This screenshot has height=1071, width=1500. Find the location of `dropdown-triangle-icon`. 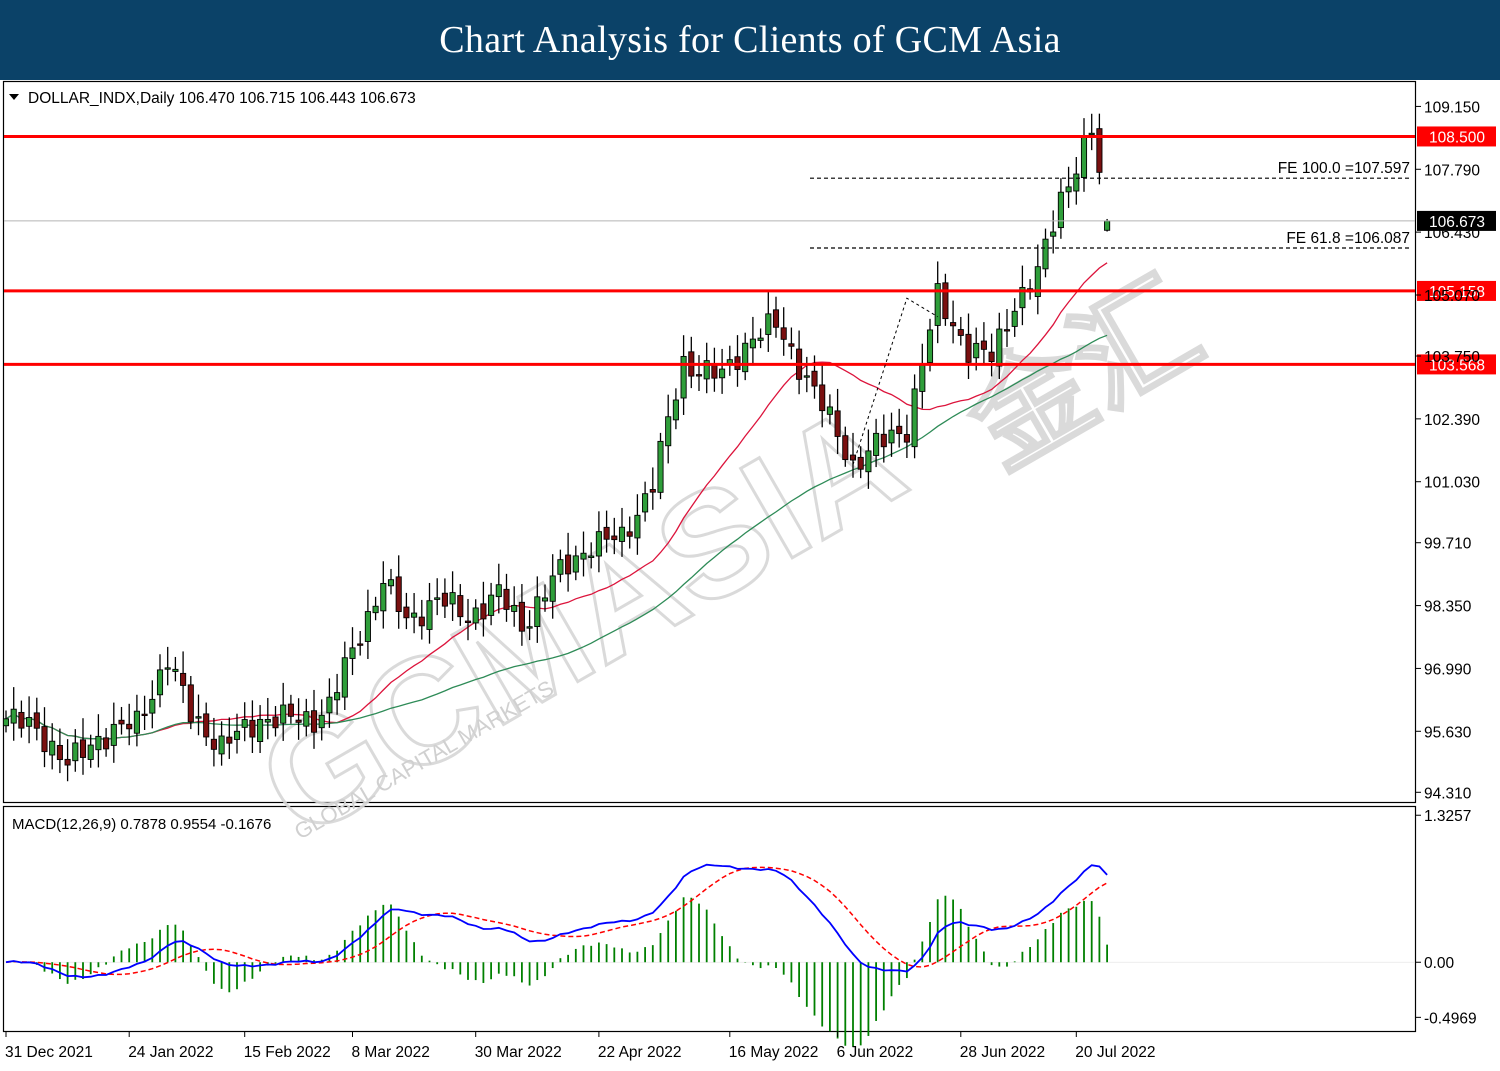

dropdown-triangle-icon is located at coordinates (14, 97).